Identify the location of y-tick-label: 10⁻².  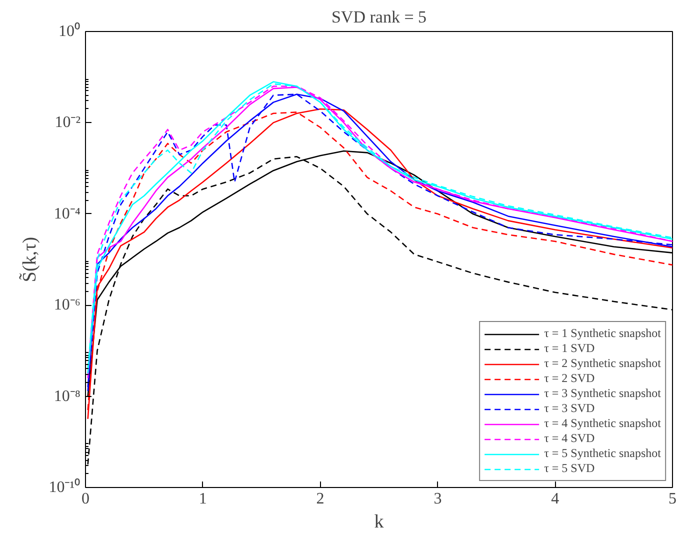
(67, 123).